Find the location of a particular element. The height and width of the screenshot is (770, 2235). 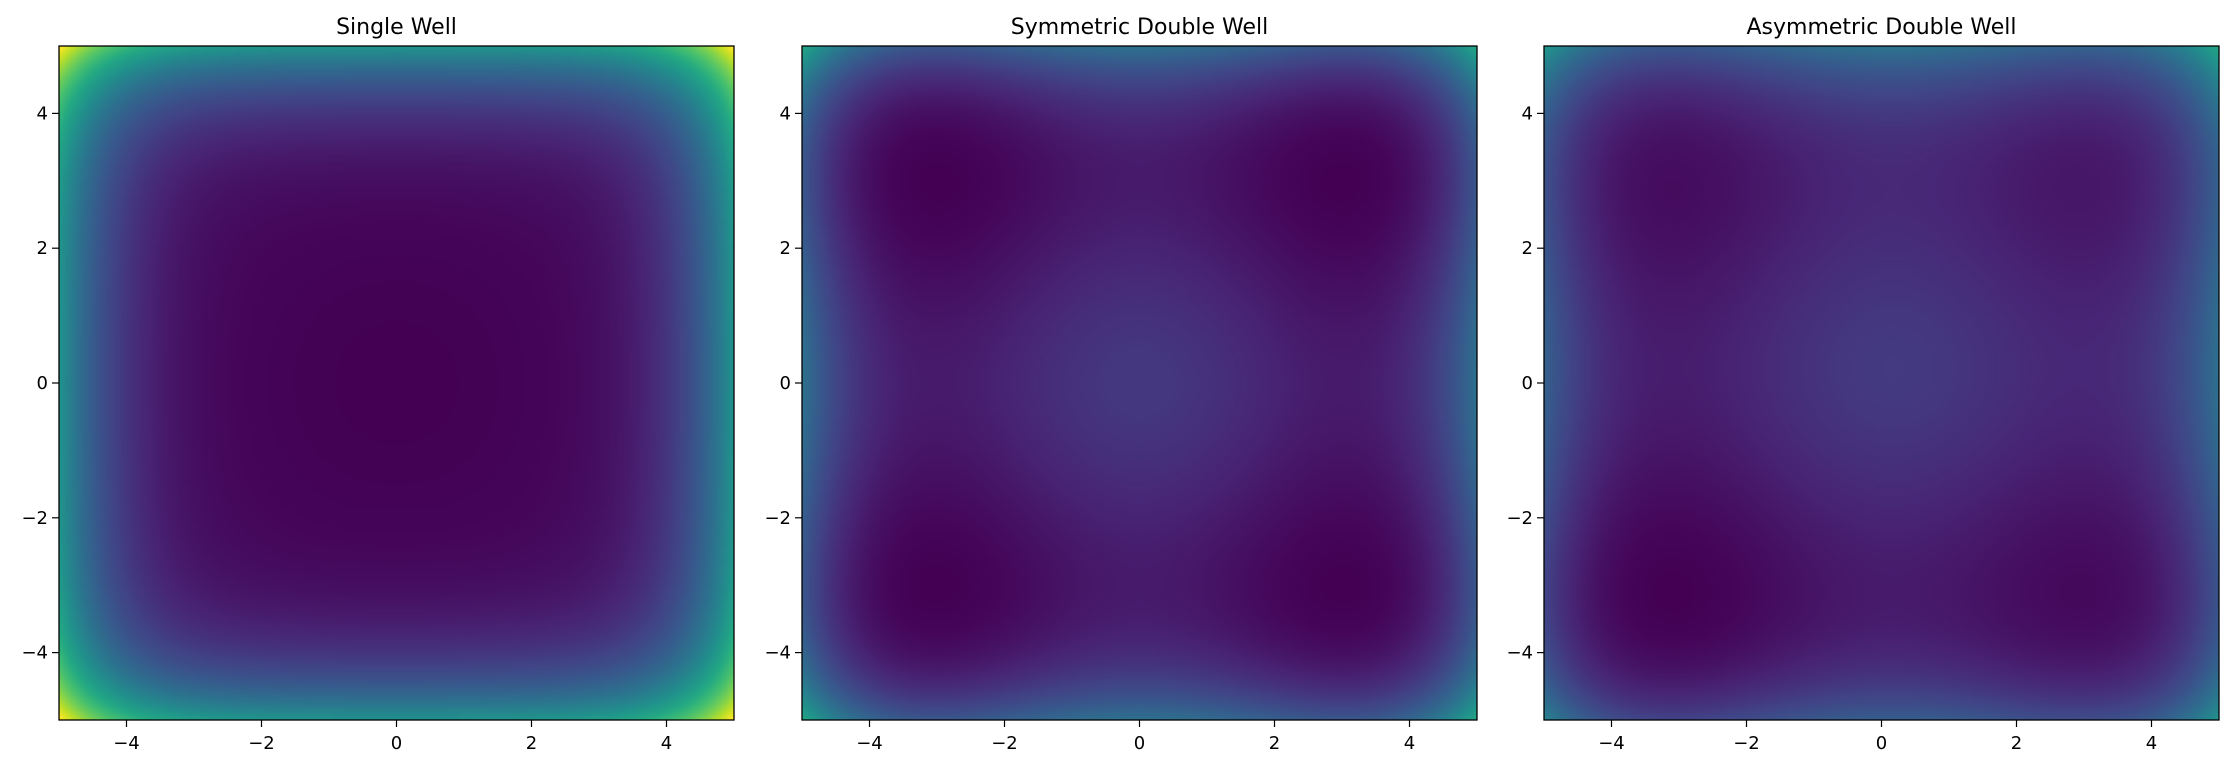

panel-title: Asymmetric Double Well is located at coordinates (1882, 27).